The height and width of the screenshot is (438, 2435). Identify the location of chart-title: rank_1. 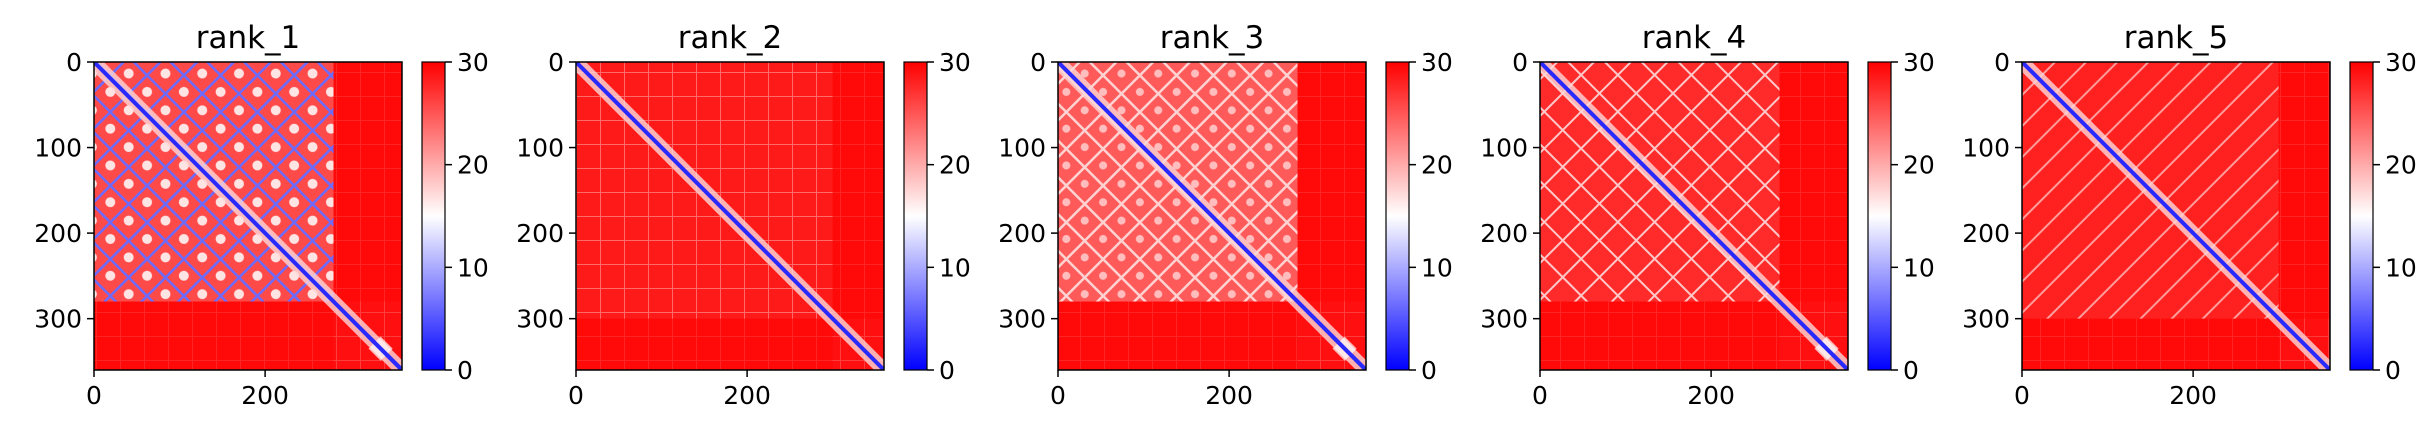
(248, 38).